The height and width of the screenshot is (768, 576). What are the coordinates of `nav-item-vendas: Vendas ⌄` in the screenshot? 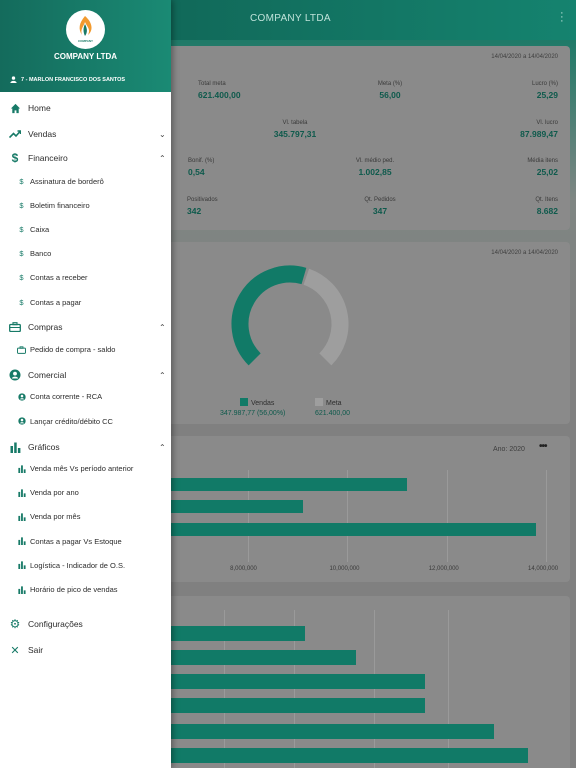 It's located at (85, 134).